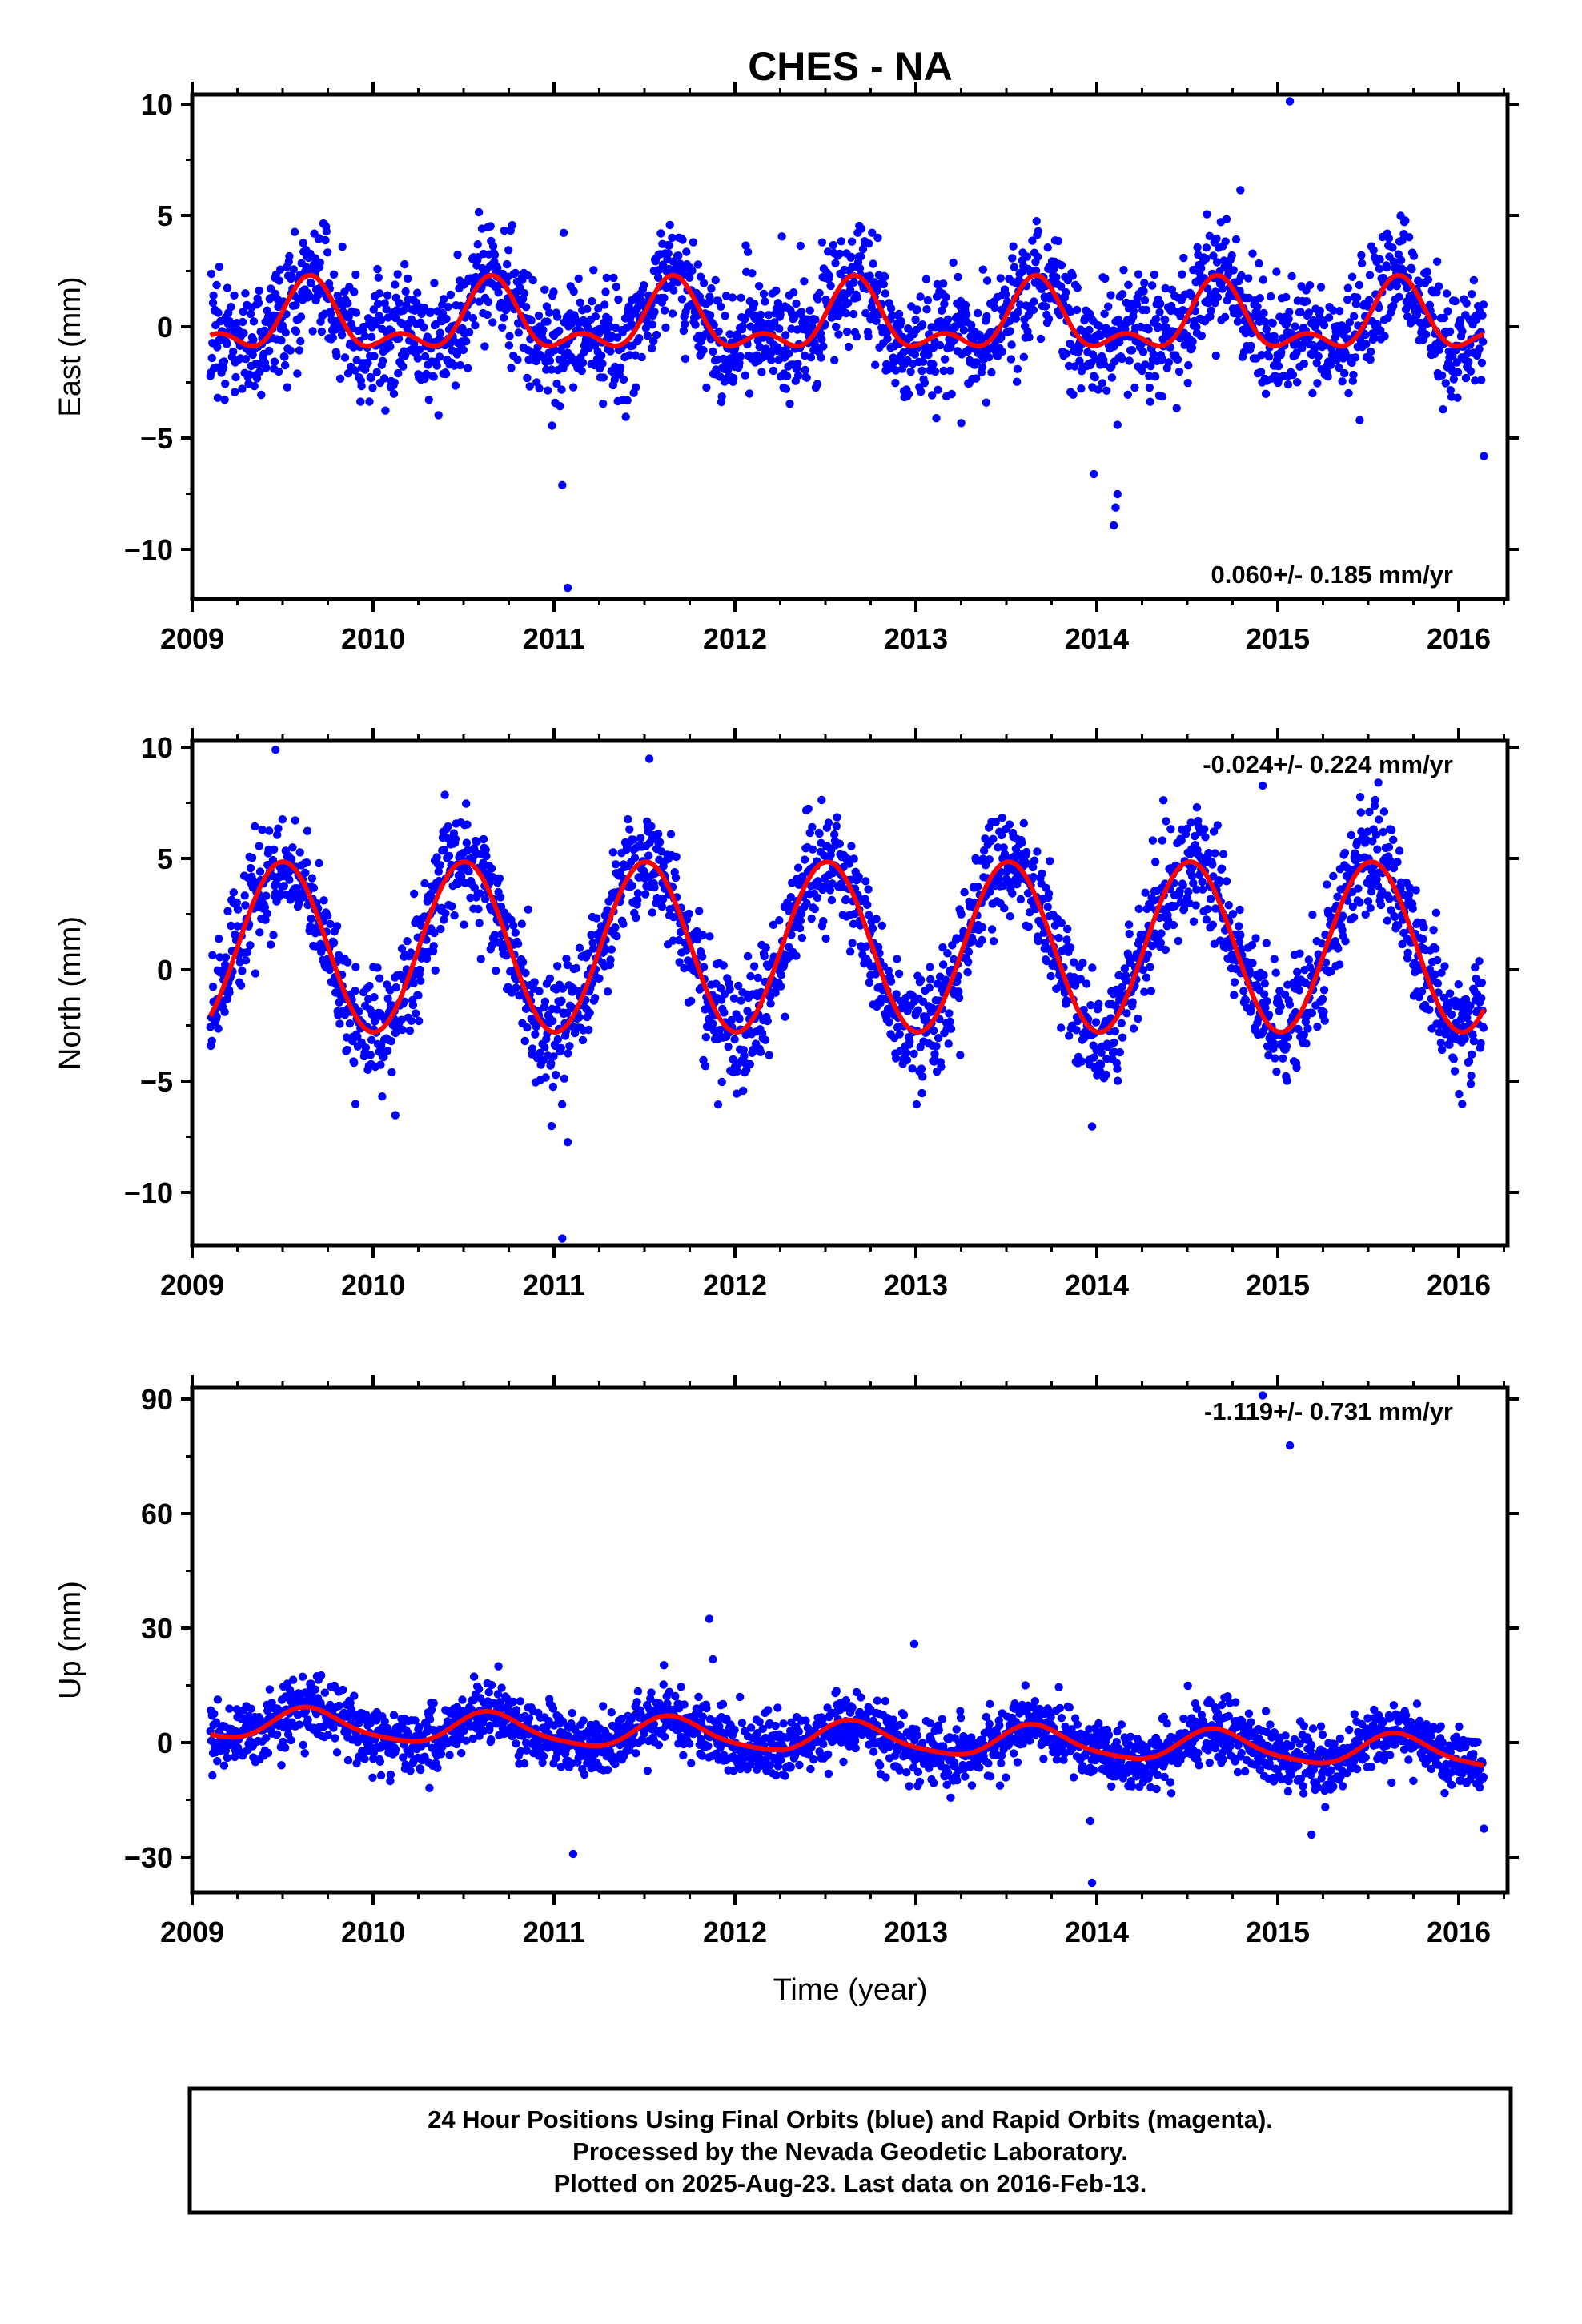 This screenshot has width=1582, height=2324. What do you see at coordinates (567, 1142) in the screenshot?
I see `outlier-point` at bounding box center [567, 1142].